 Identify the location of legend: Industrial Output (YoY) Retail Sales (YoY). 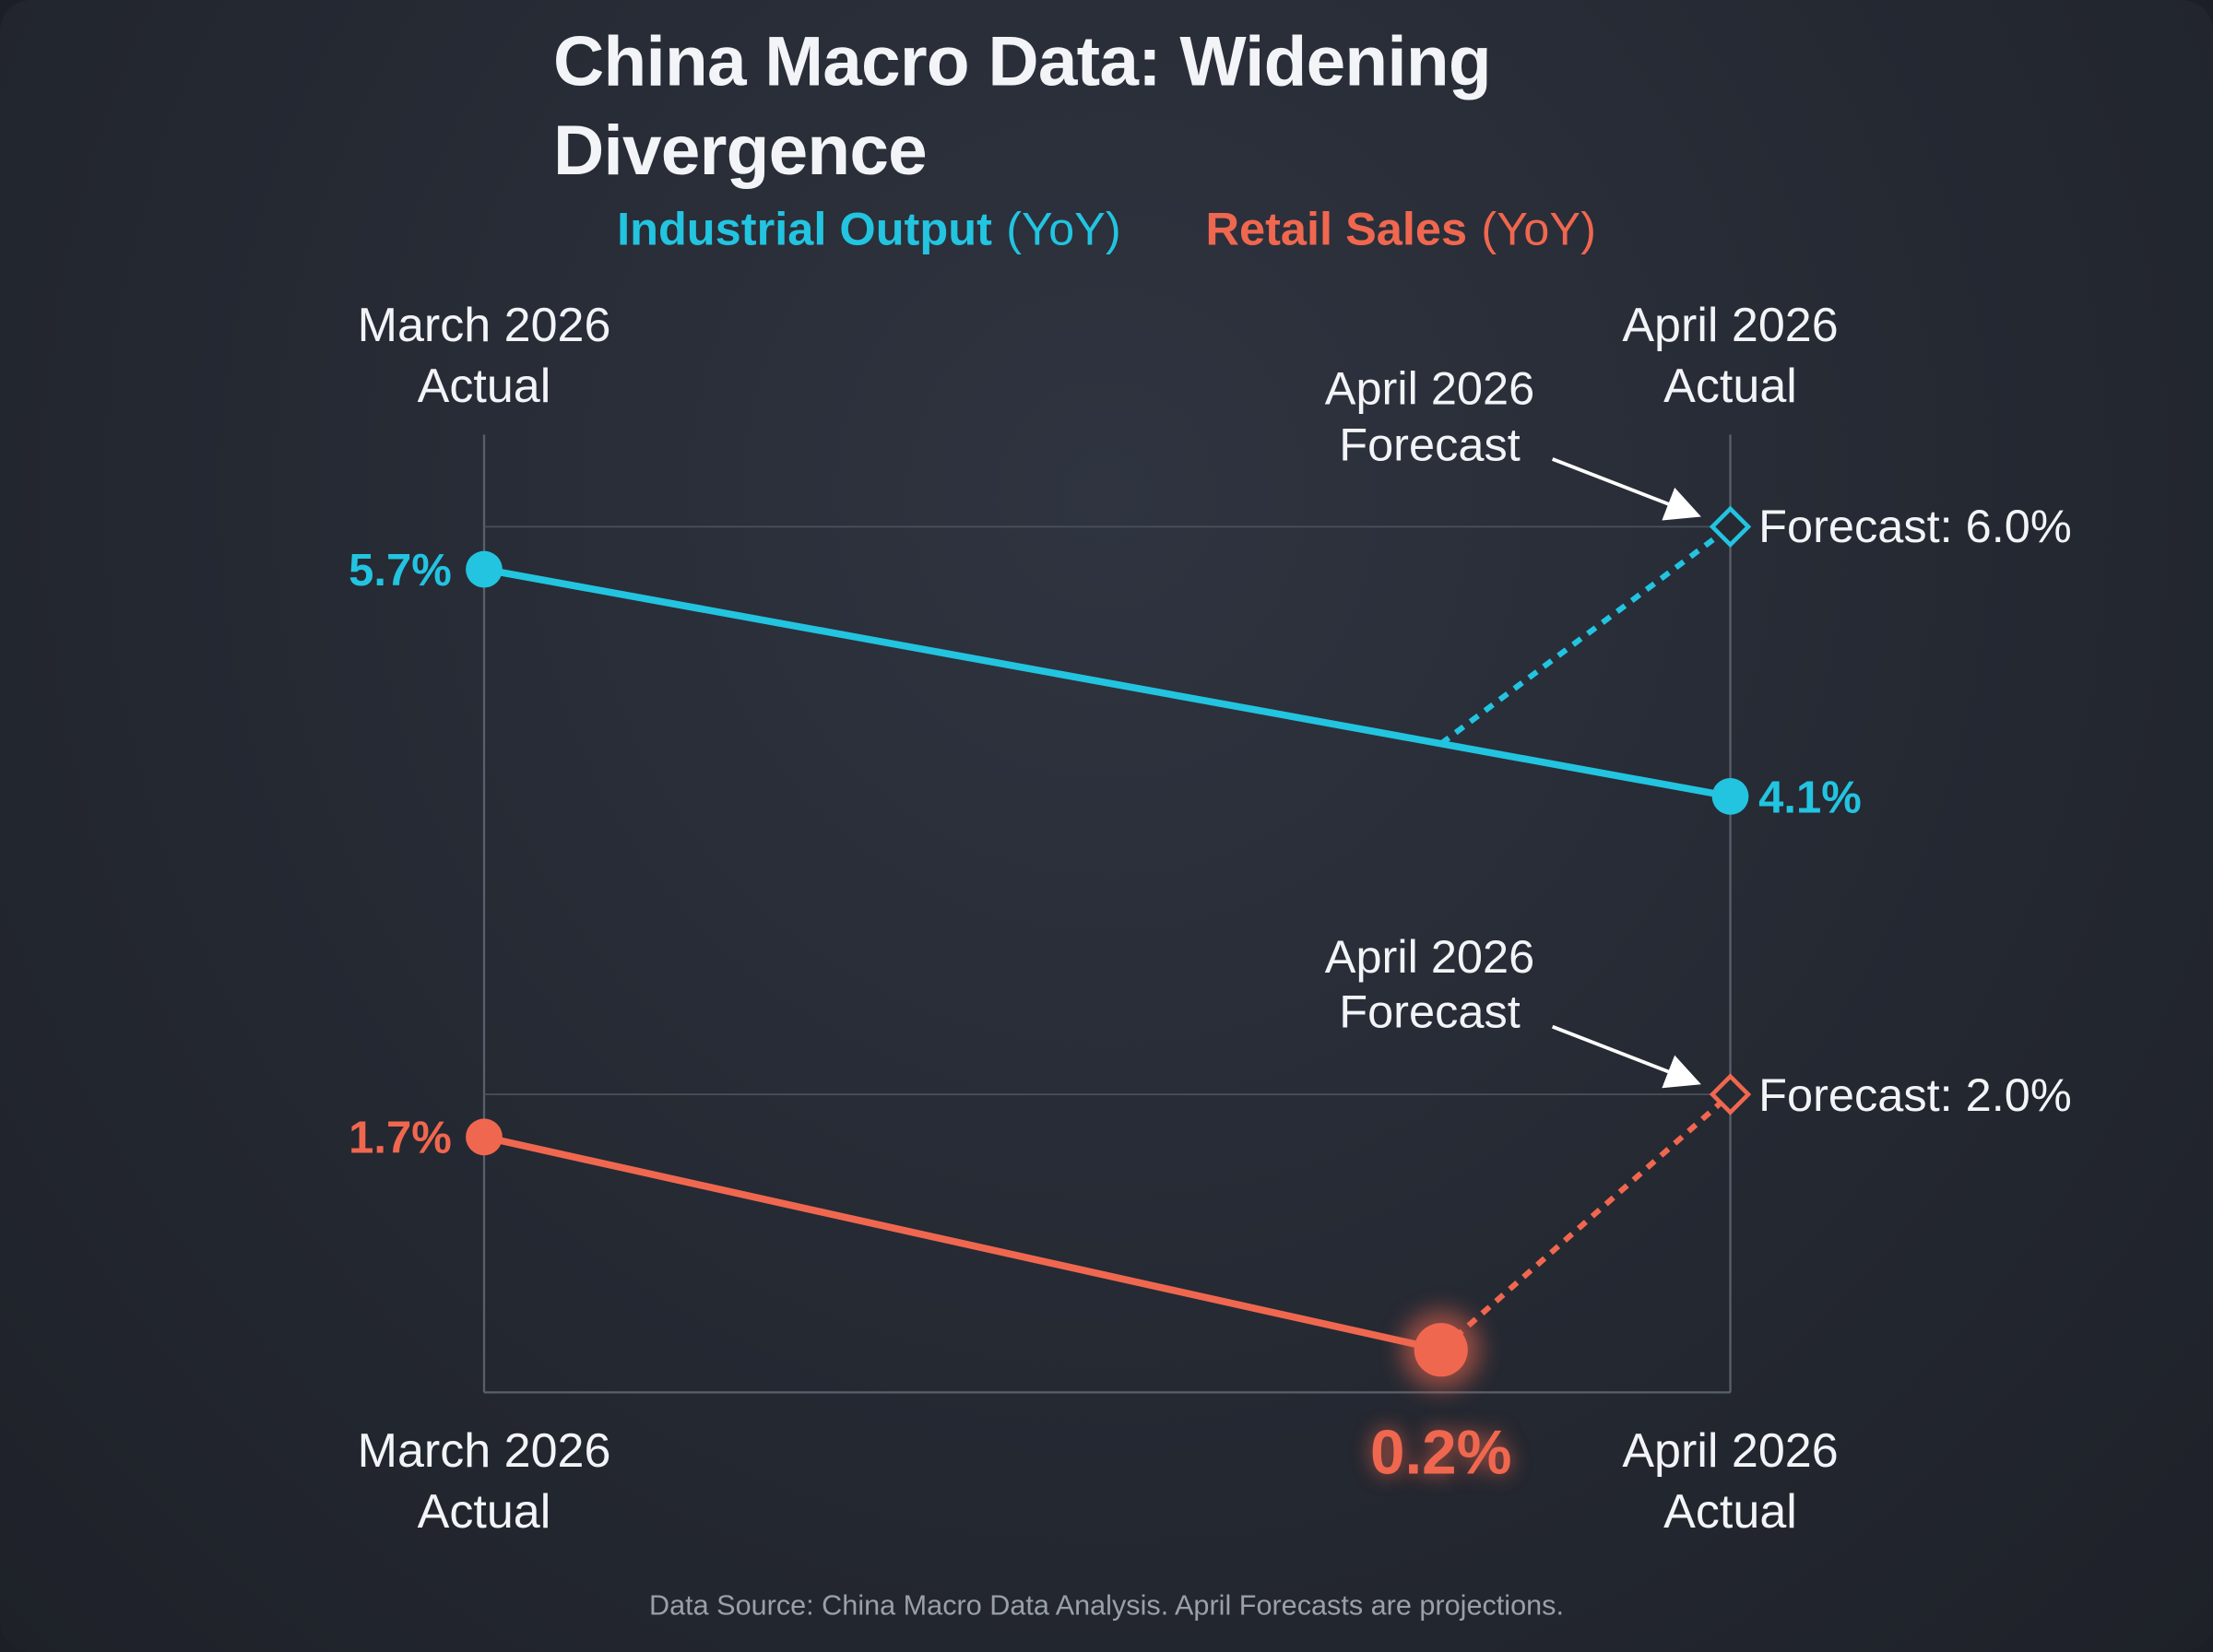
(1106, 228).